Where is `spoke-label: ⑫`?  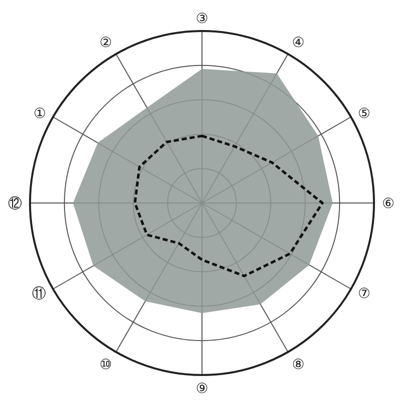
spoke-label: ⑫ is located at coordinates (15, 204).